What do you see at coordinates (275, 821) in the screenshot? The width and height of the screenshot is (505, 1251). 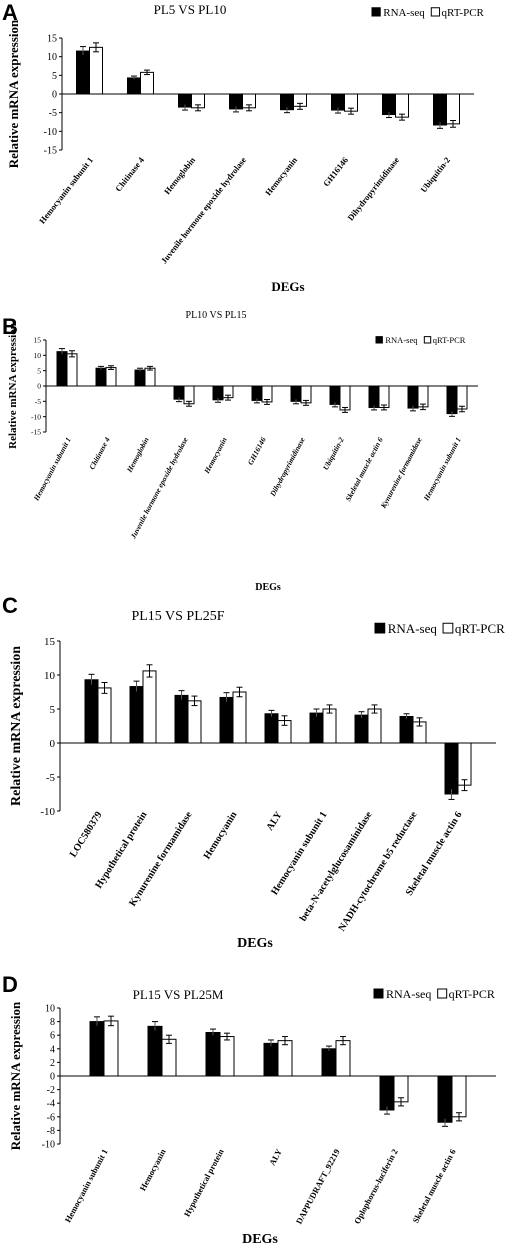 I see `x-tick-label: ALY` at bounding box center [275, 821].